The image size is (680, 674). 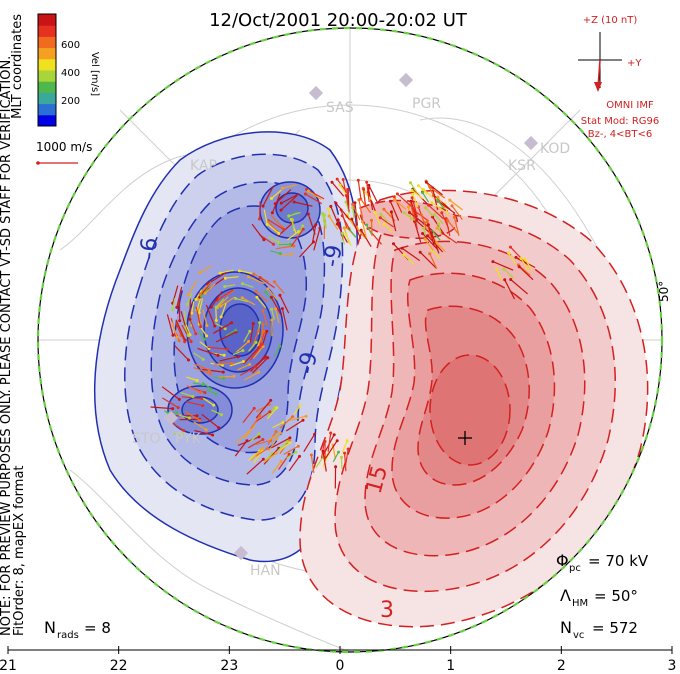 What do you see at coordinates (333, 256) in the screenshot?
I see `contour-label-neg9-a: -9` at bounding box center [333, 256].